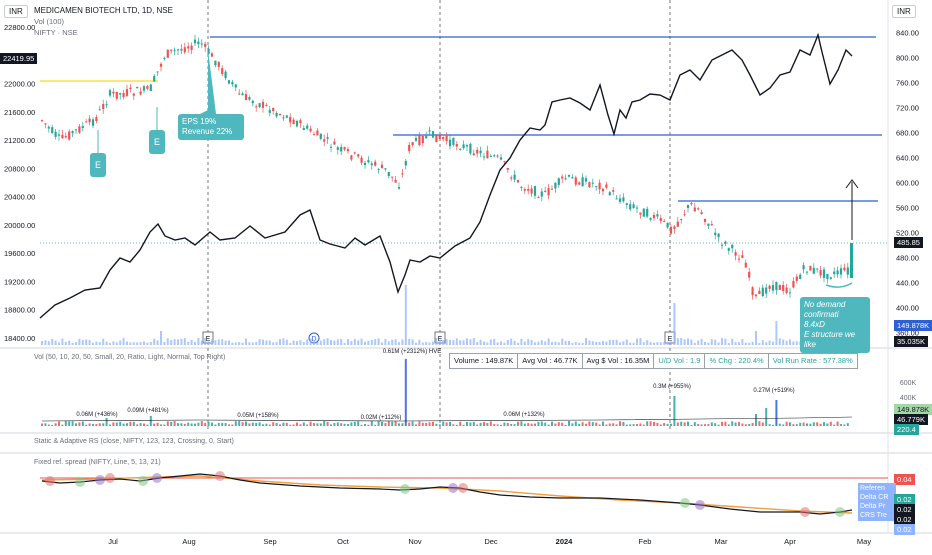 The width and height of the screenshot is (932, 555). Describe the element at coordinates (874, 497) in the screenshot. I see `spread-legend-delta-cr: Delta CR` at that location.